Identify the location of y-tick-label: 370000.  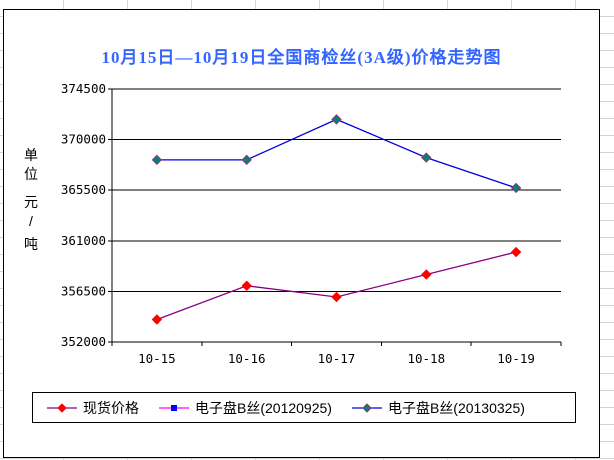
(83, 139).